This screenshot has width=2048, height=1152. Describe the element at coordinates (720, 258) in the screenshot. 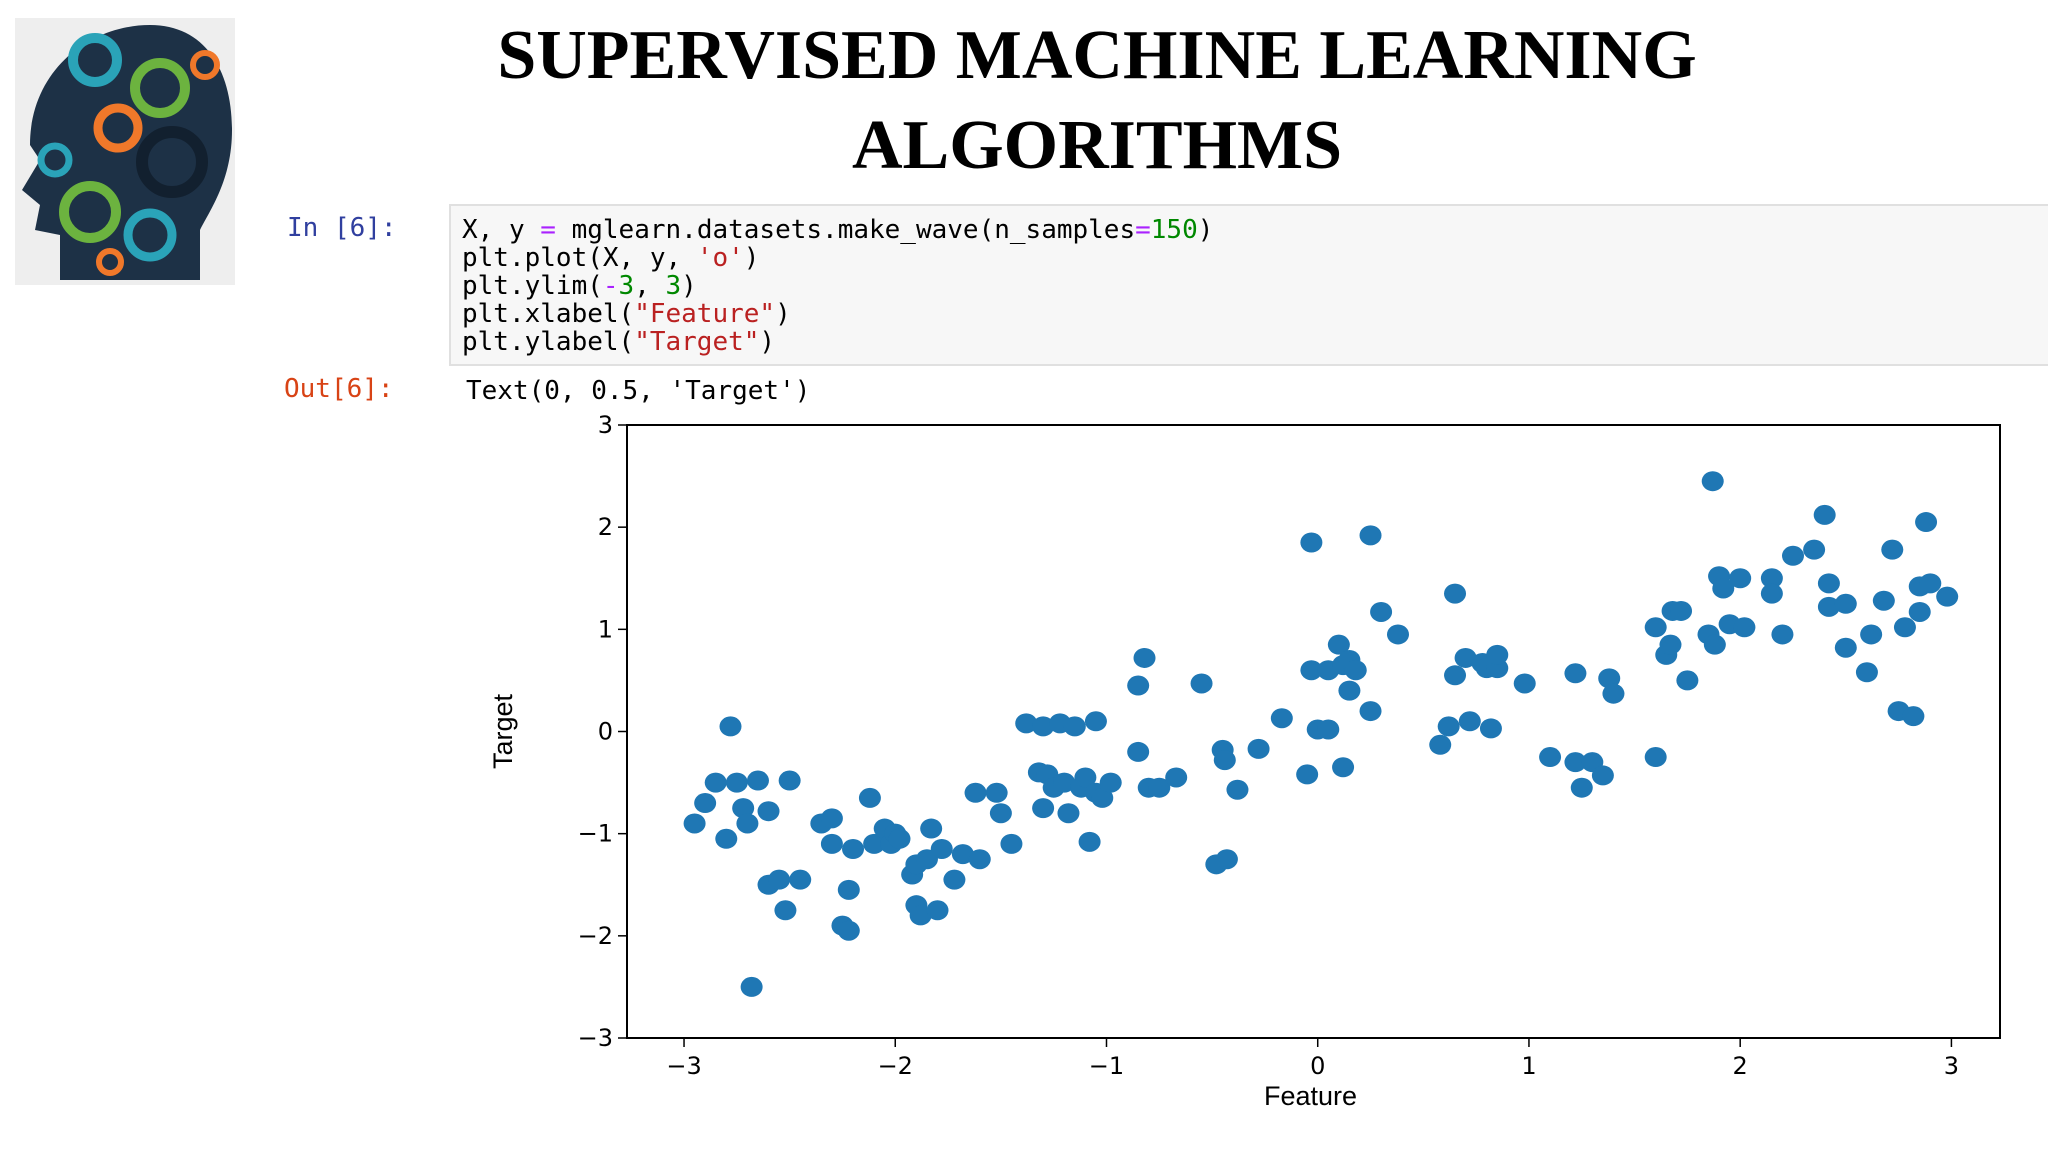

I see `code-token: 'o'` at that location.